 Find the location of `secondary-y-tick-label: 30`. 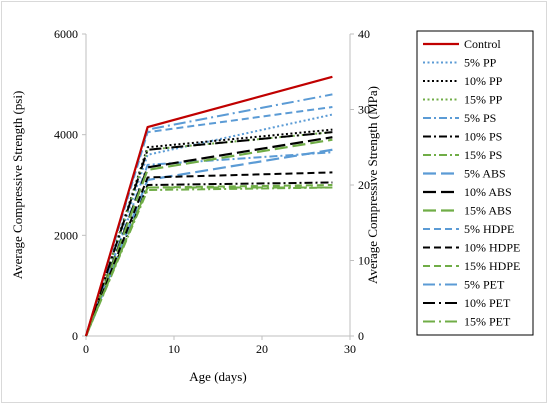

secondary-y-tick-label: 30 is located at coordinates (364, 110).